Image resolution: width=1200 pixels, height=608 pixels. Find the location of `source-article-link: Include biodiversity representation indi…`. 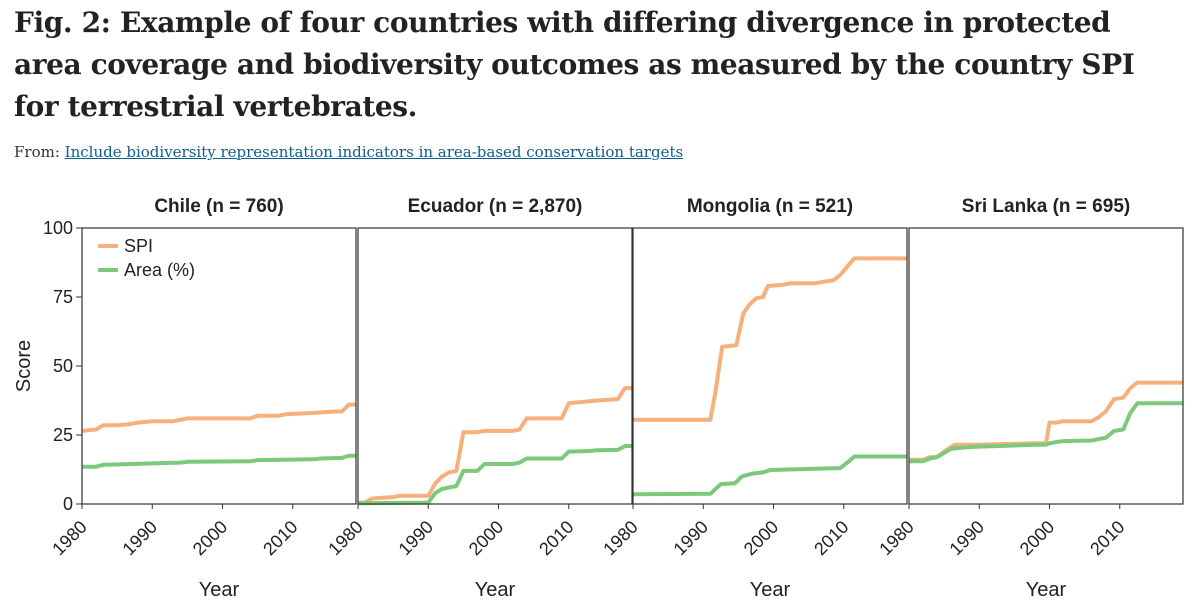

source-article-link: Include biodiversity representation indi… is located at coordinates (374, 152).